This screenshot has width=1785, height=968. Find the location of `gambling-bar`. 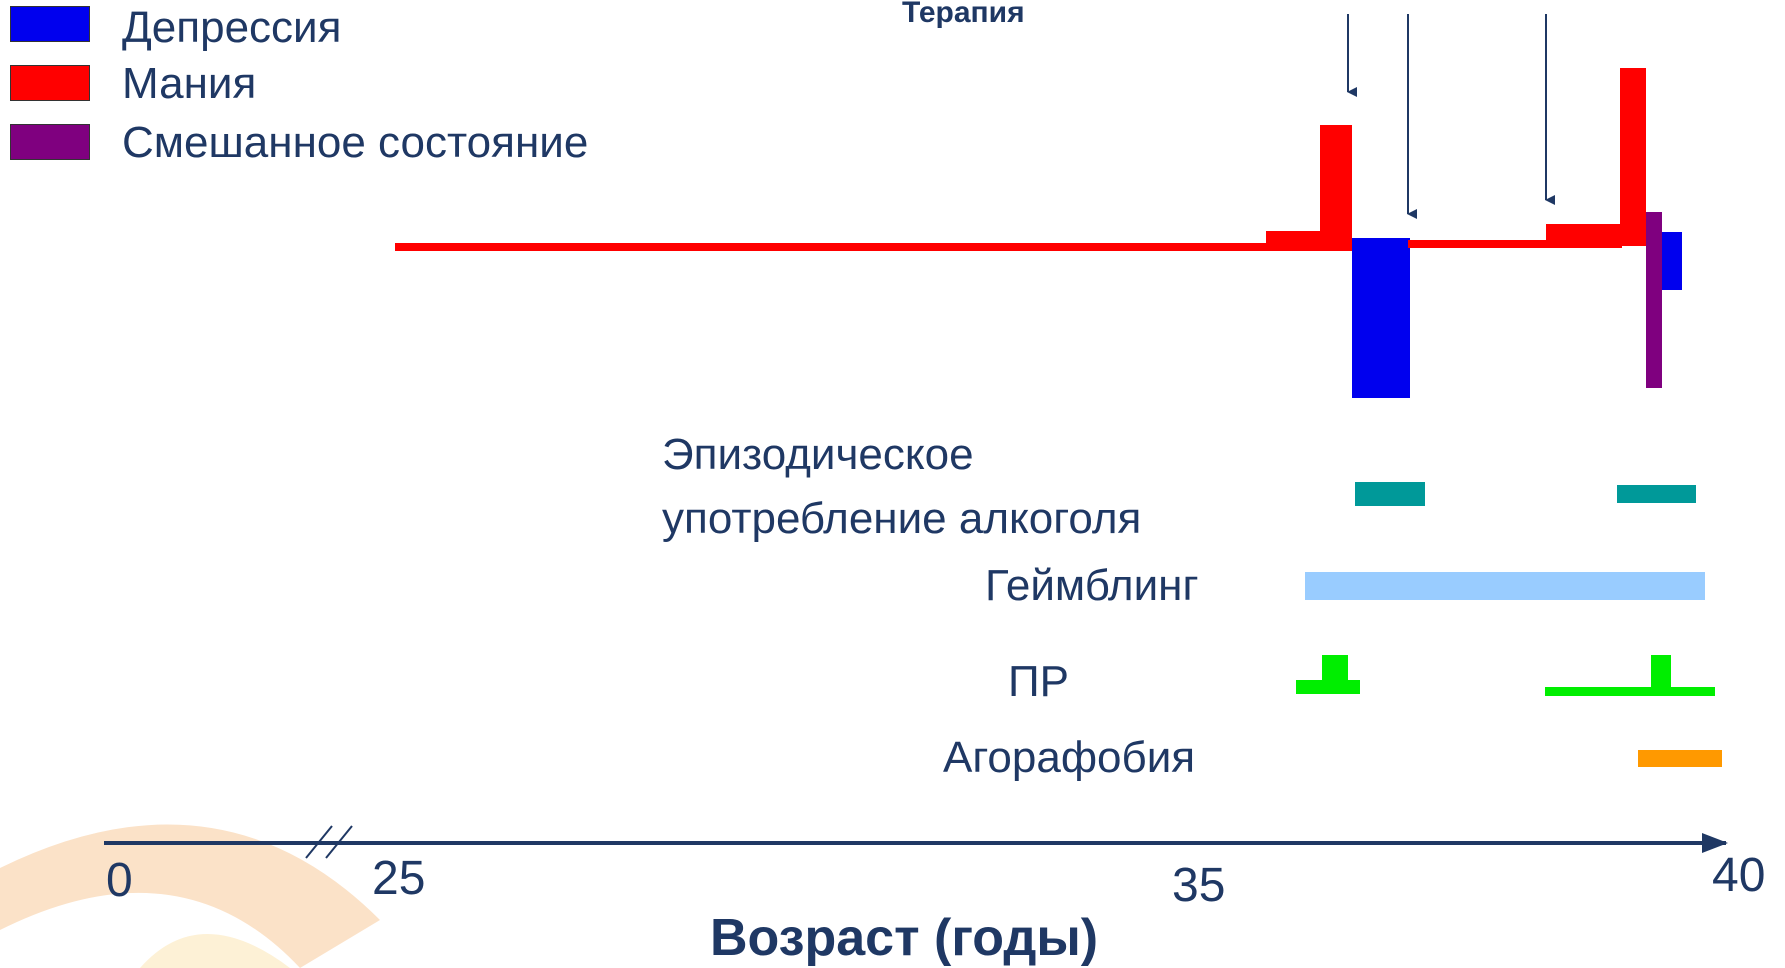

gambling-bar is located at coordinates (1505, 586).